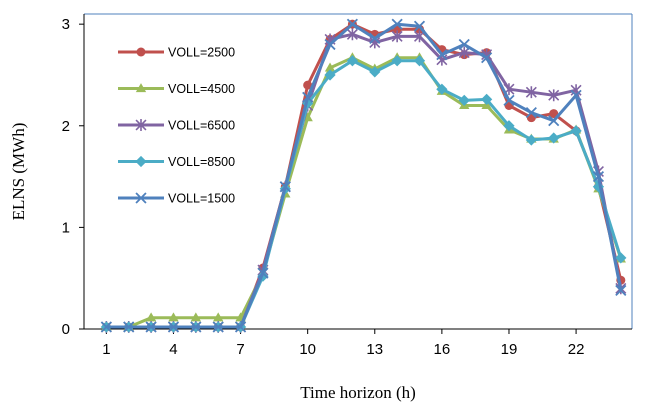 This screenshot has height=407, width=646. What do you see at coordinates (173, 349) in the screenshot?
I see `x-tick-label: 4` at bounding box center [173, 349].